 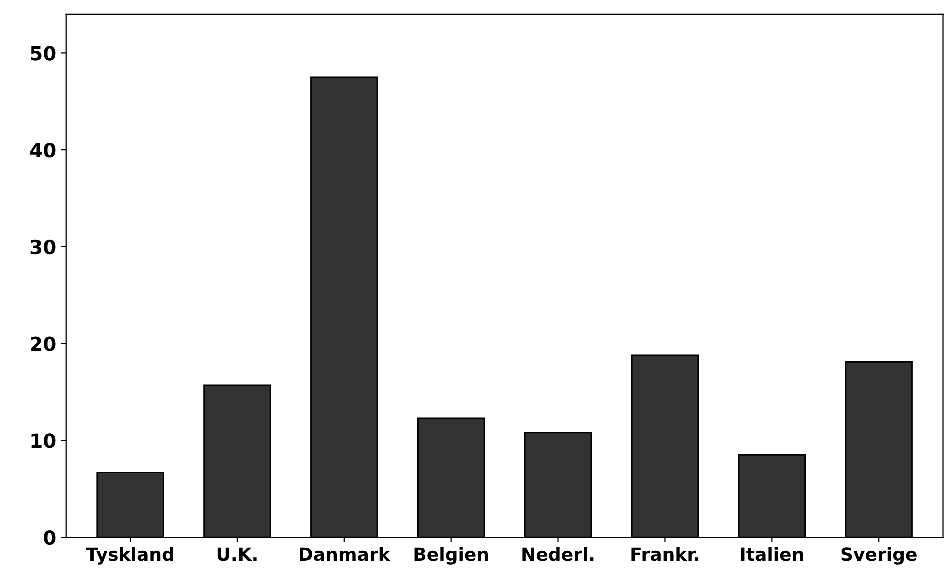 What do you see at coordinates (237, 555) in the screenshot?
I see `x-tick-label: U.K.` at bounding box center [237, 555].